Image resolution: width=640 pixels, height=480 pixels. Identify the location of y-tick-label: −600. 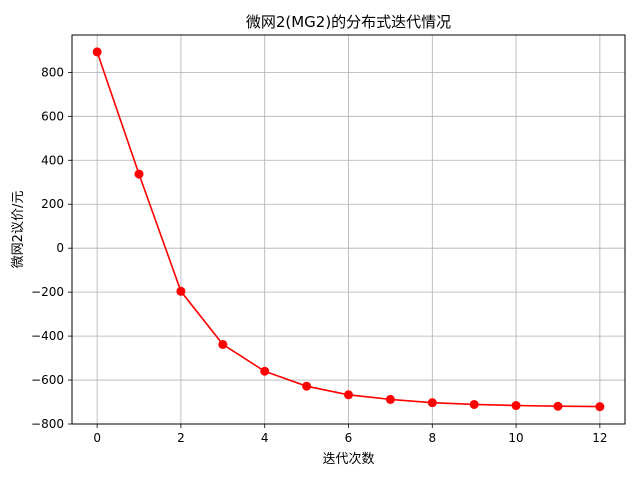
(47, 380).